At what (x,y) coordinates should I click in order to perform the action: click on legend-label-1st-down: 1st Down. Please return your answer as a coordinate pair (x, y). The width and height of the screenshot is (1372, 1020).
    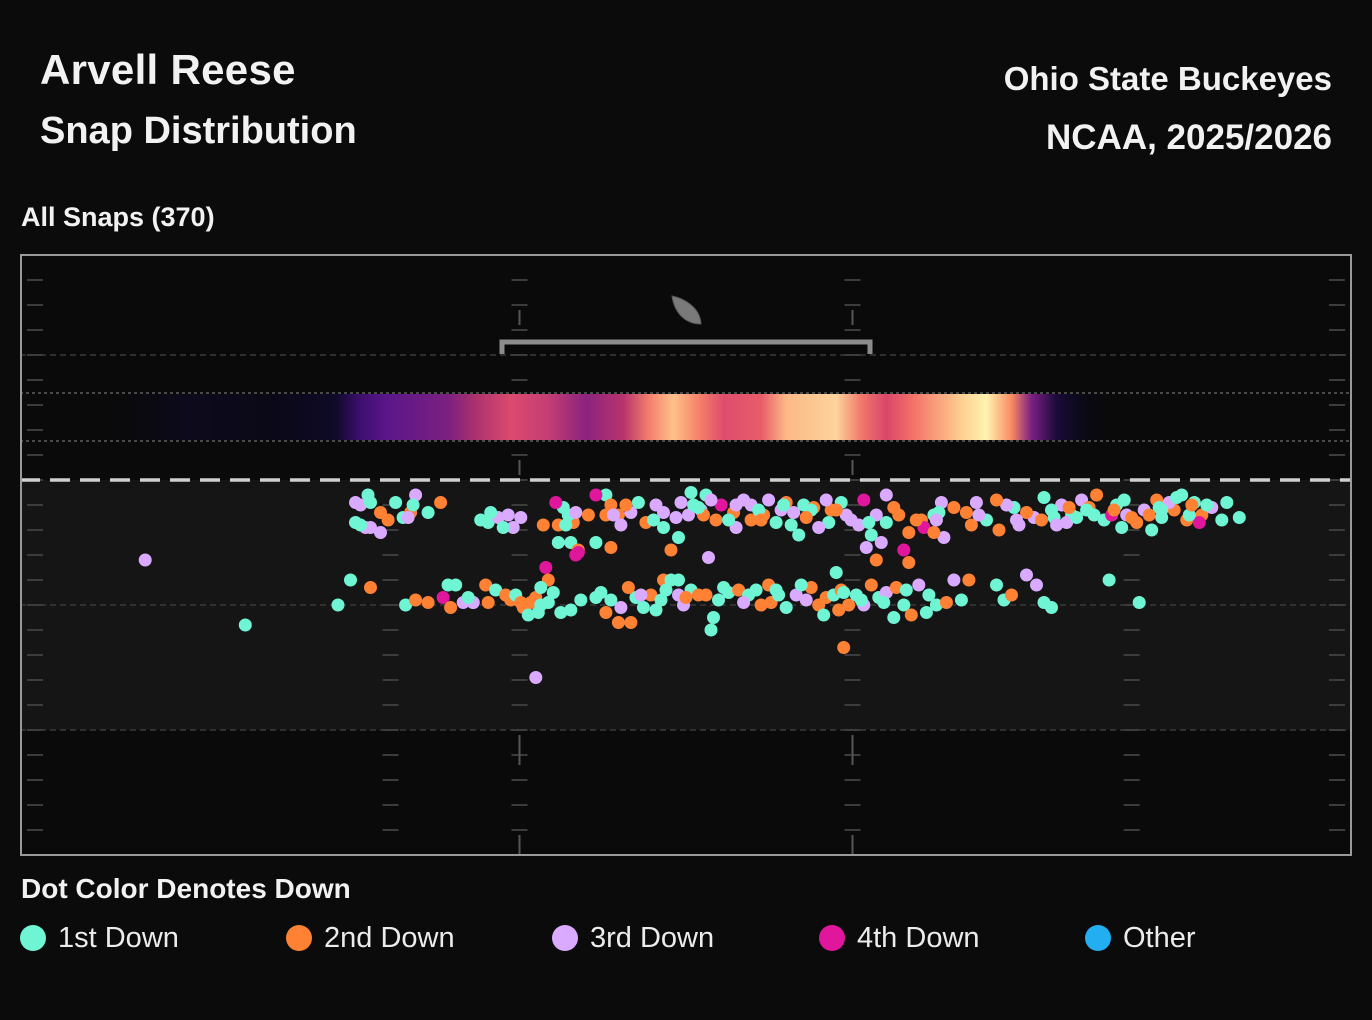
    Looking at the image, I should click on (118, 937).